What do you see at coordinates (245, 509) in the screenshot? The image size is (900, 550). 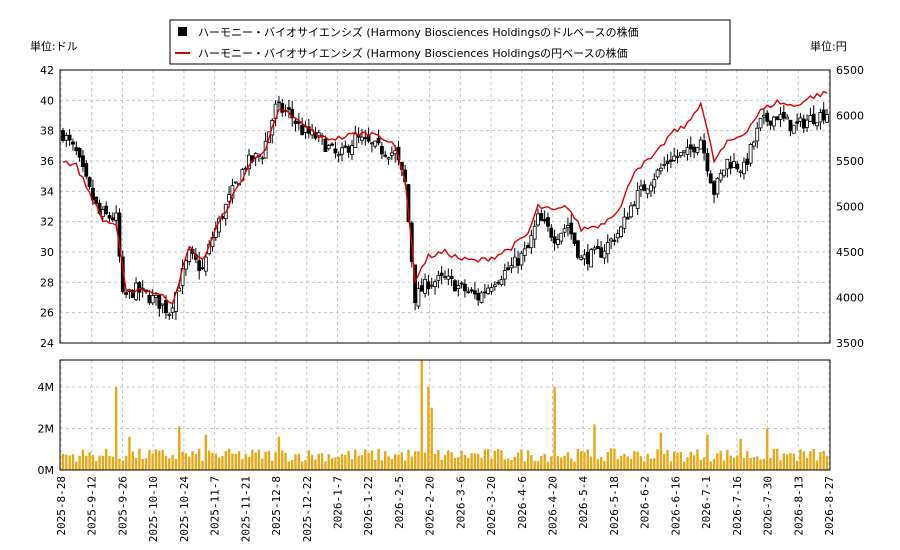 I see `date-tick-label: 2025-11-21` at bounding box center [245, 509].